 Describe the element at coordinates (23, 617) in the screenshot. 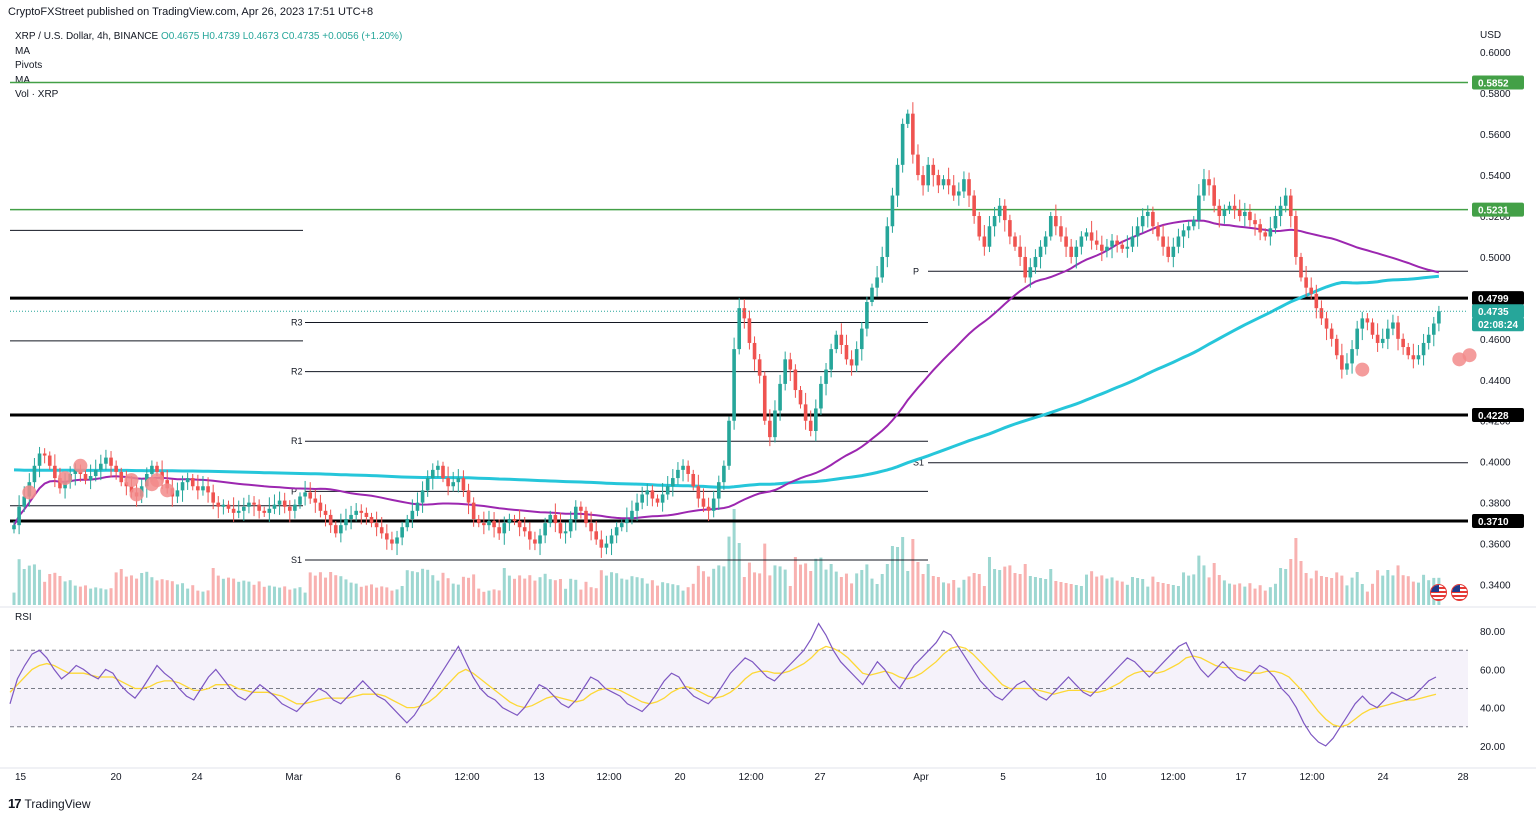

I see `rsi-pane-label: RSI` at that location.